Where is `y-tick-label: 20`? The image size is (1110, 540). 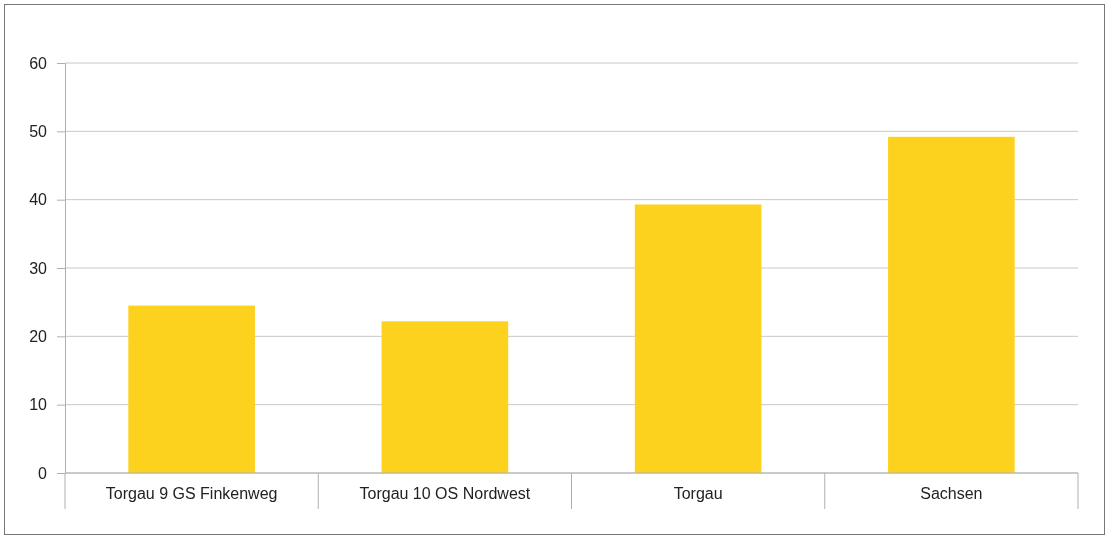 y-tick-label: 20 is located at coordinates (38, 336).